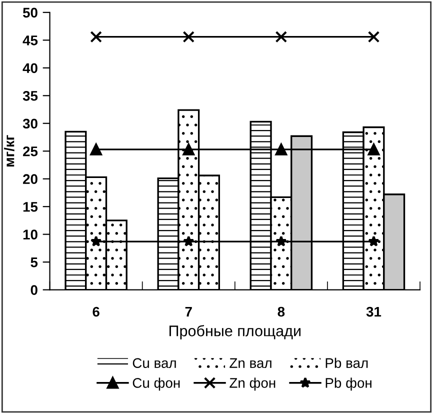 This screenshot has height=414, width=433. Describe the element at coordinates (30, 41) in the screenshot. I see `y-tick-label: 45` at that location.